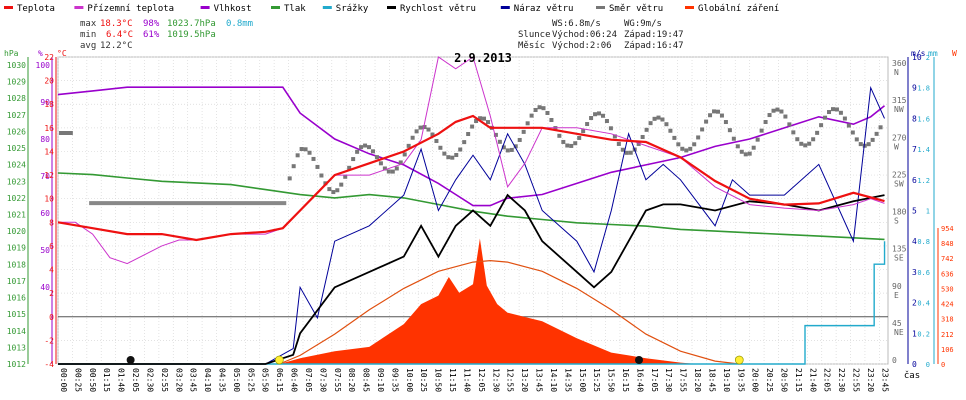 This screenshot has height=400, width=966. I want to click on x-tick-label: 13:45, so click(539, 380).